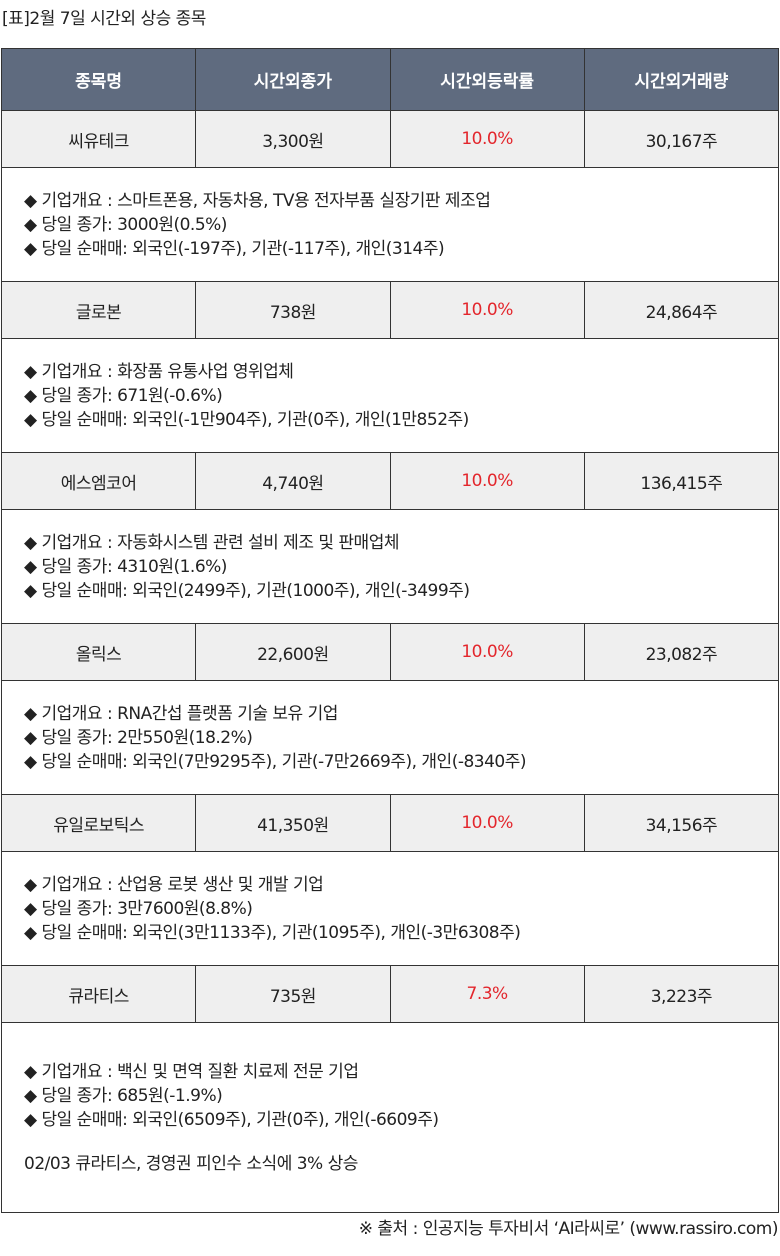  I want to click on detail-line: ◆ 당일 종가: 685원(-1.9%), so click(123, 1095).